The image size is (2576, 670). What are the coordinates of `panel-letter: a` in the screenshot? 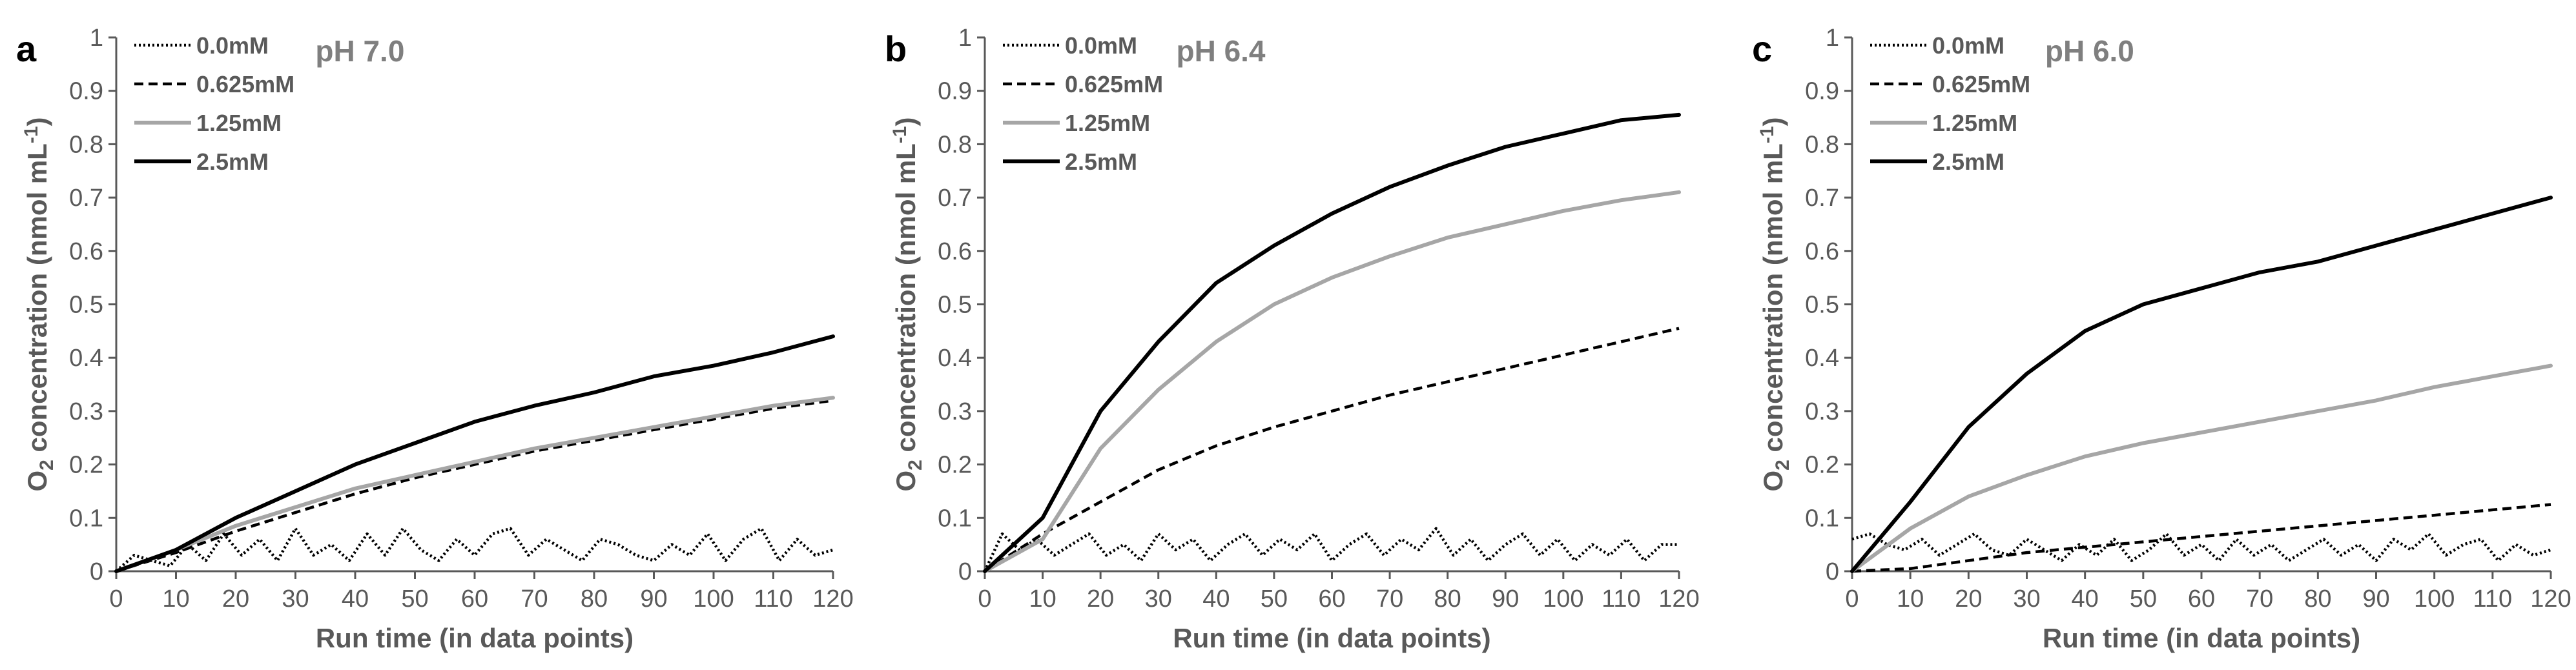 It's located at (26, 48).